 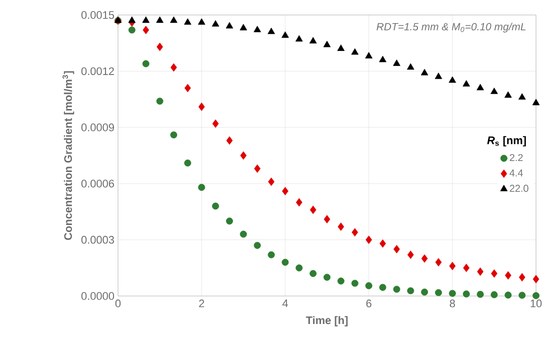 What do you see at coordinates (97, 240) in the screenshot?
I see `y-tick-label: 0.0003` at bounding box center [97, 240].